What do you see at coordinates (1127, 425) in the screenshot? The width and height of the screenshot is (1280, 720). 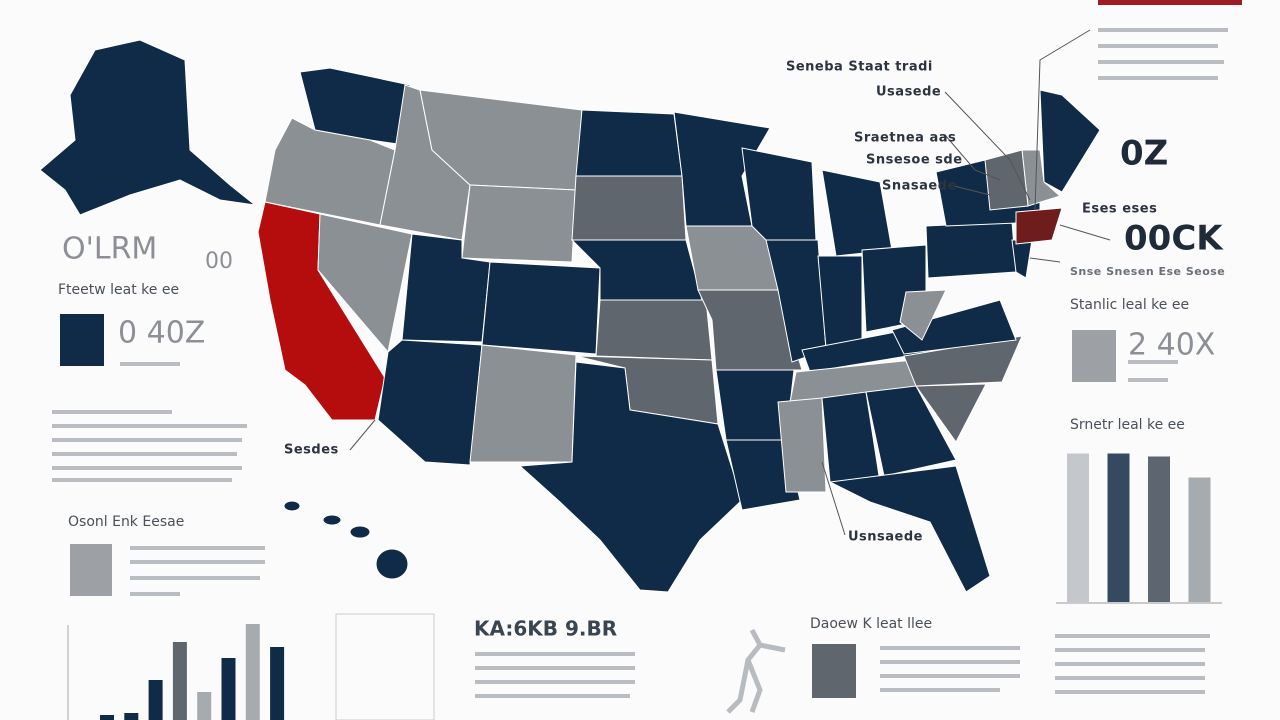 I see `chart-title: Srnetr leal ke ee` at bounding box center [1127, 425].